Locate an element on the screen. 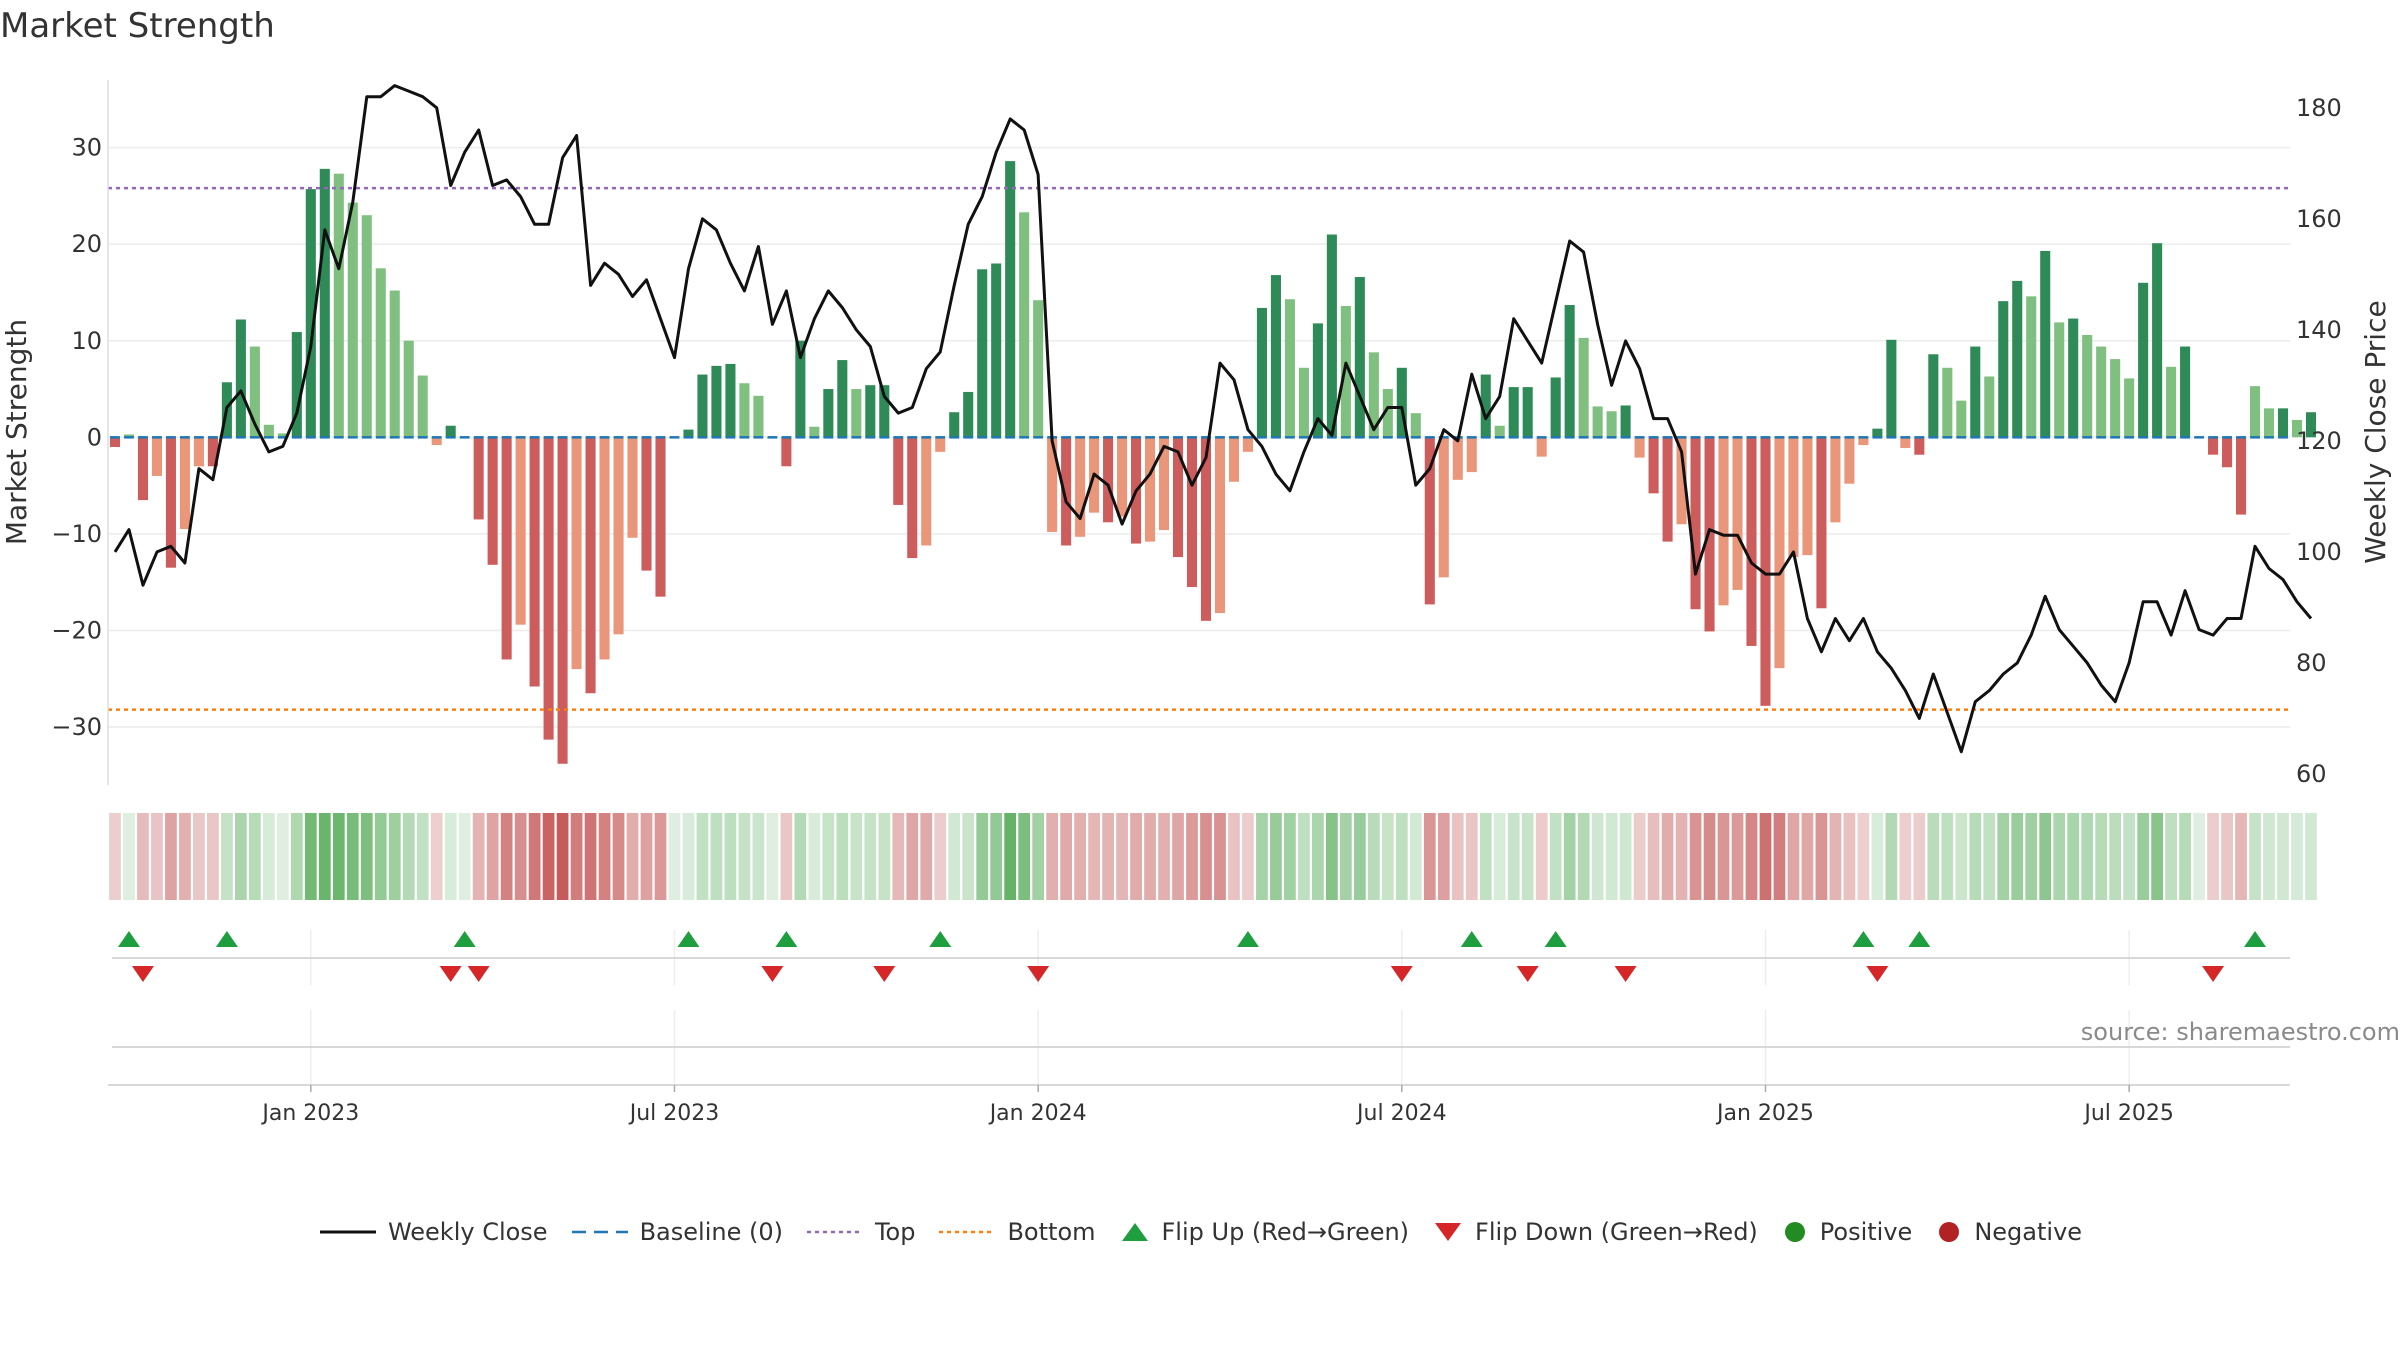 The image size is (2400, 1350). chart-title: Market Strength is located at coordinates (137, 26).